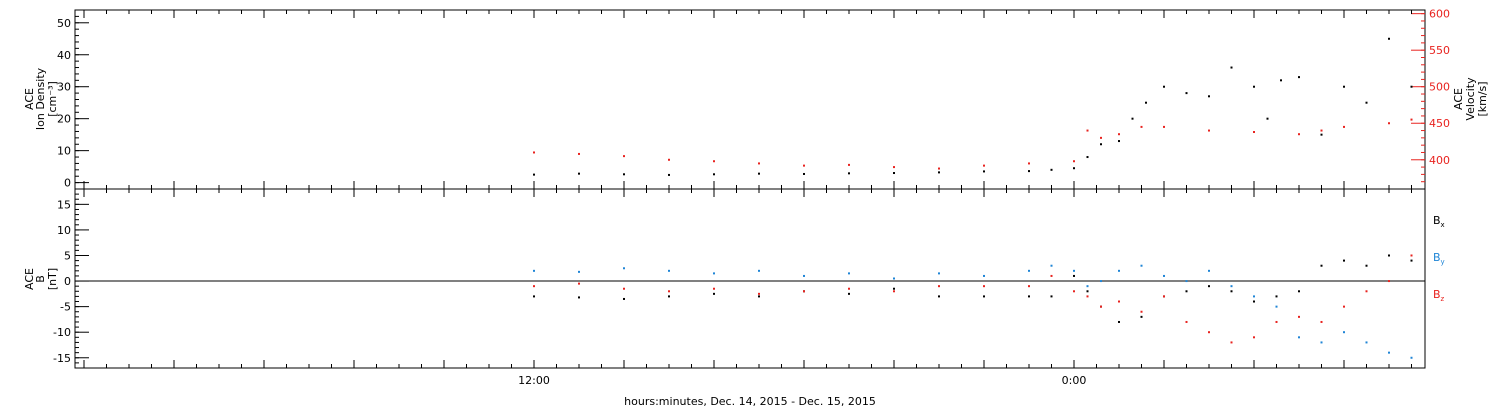 This screenshot has width=1500, height=414. Describe the element at coordinates (62, 332) in the screenshot. I see `y-tick-label: -10` at that location.